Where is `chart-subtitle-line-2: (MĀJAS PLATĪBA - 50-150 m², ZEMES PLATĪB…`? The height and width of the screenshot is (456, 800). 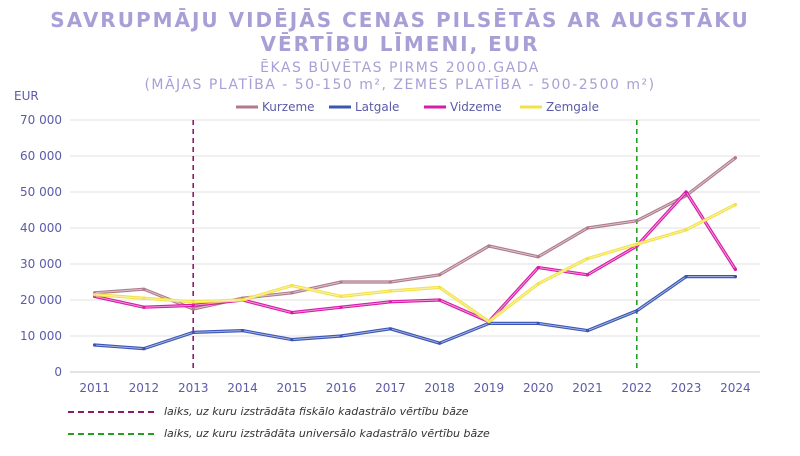
chart-subtitle-line-2: (MĀJAS PLATĪBA - 50-150 m², ZEMES PLATĪB… is located at coordinates (400, 85).